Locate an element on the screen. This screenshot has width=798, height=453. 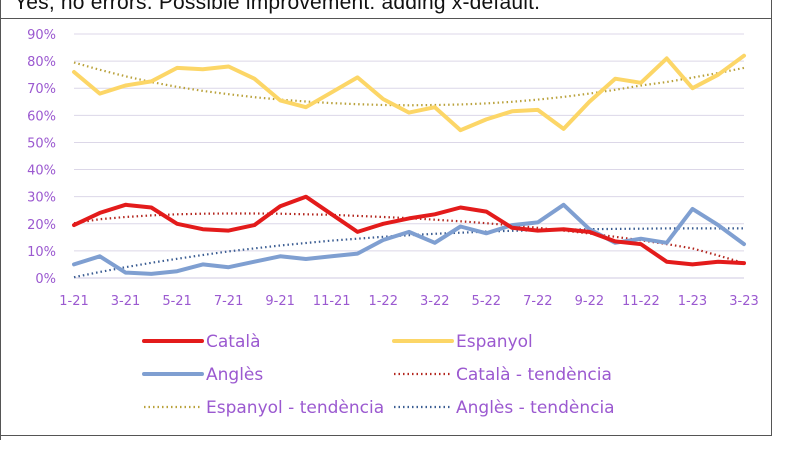
x-tick-label: 7-22 is located at coordinates (538, 301).